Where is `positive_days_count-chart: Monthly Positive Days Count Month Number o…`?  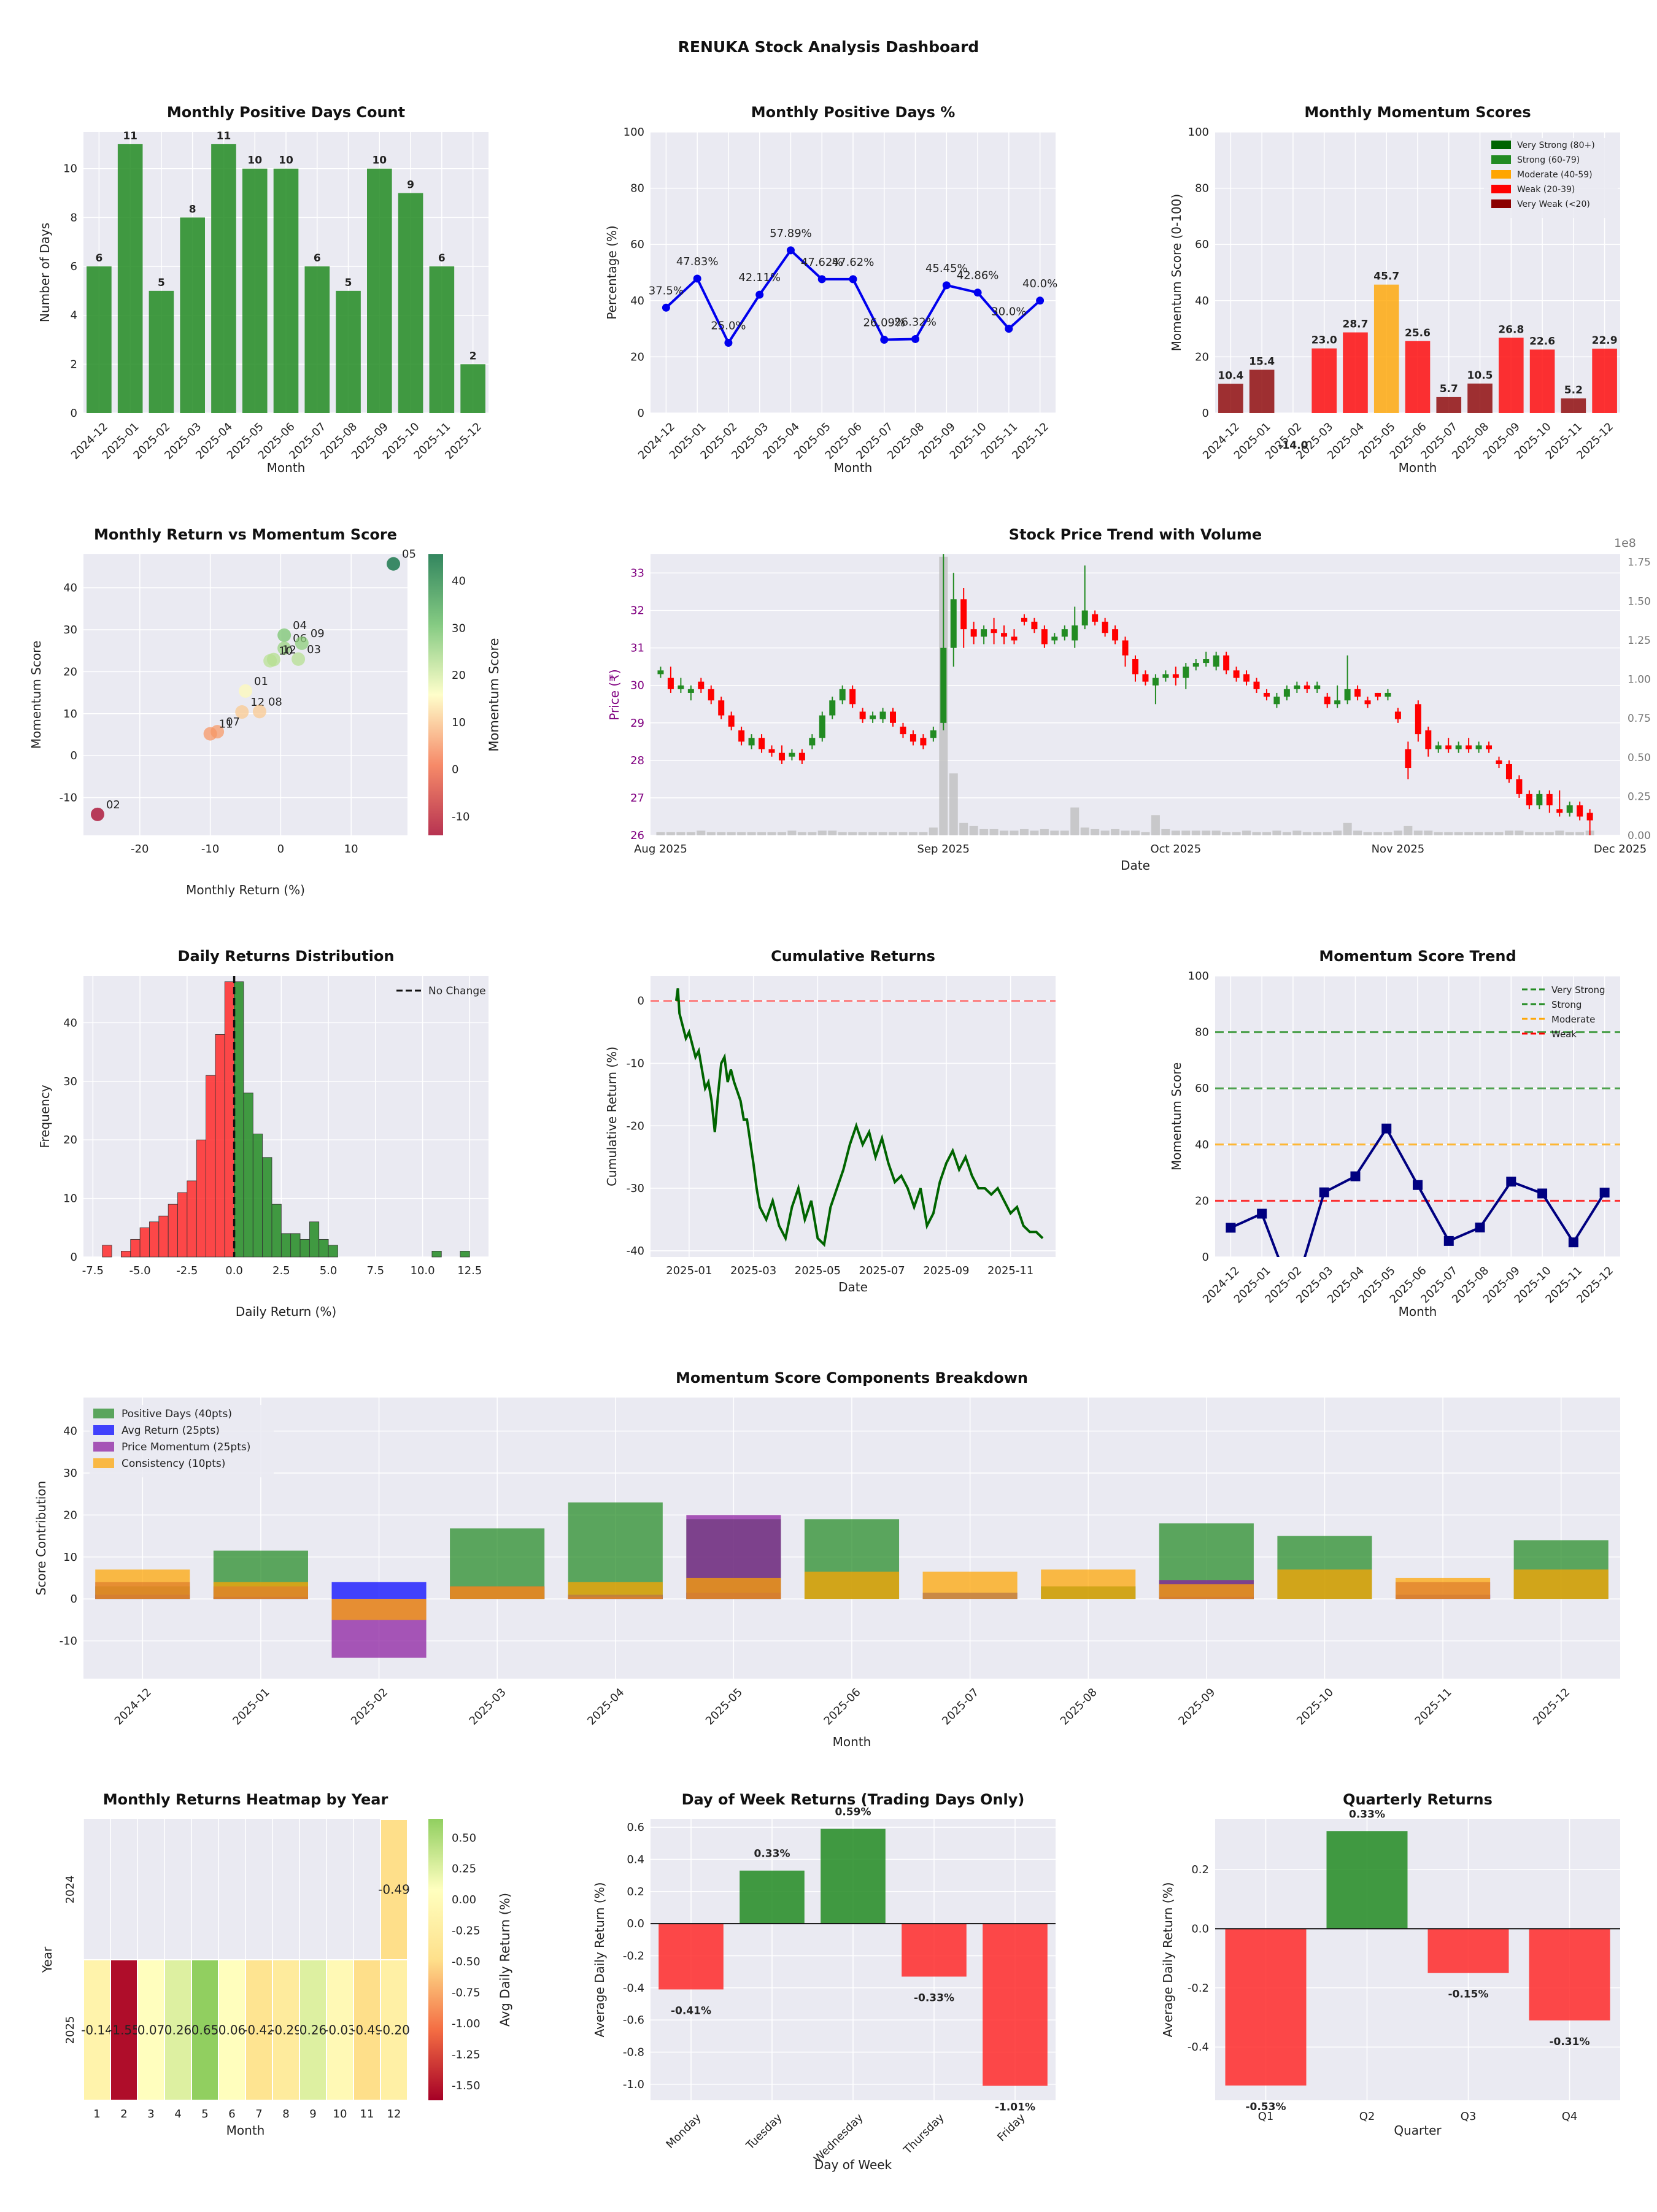
positive_days_count-chart: Monthly Positive Days Count Month Number o… is located at coordinates (263, 289).